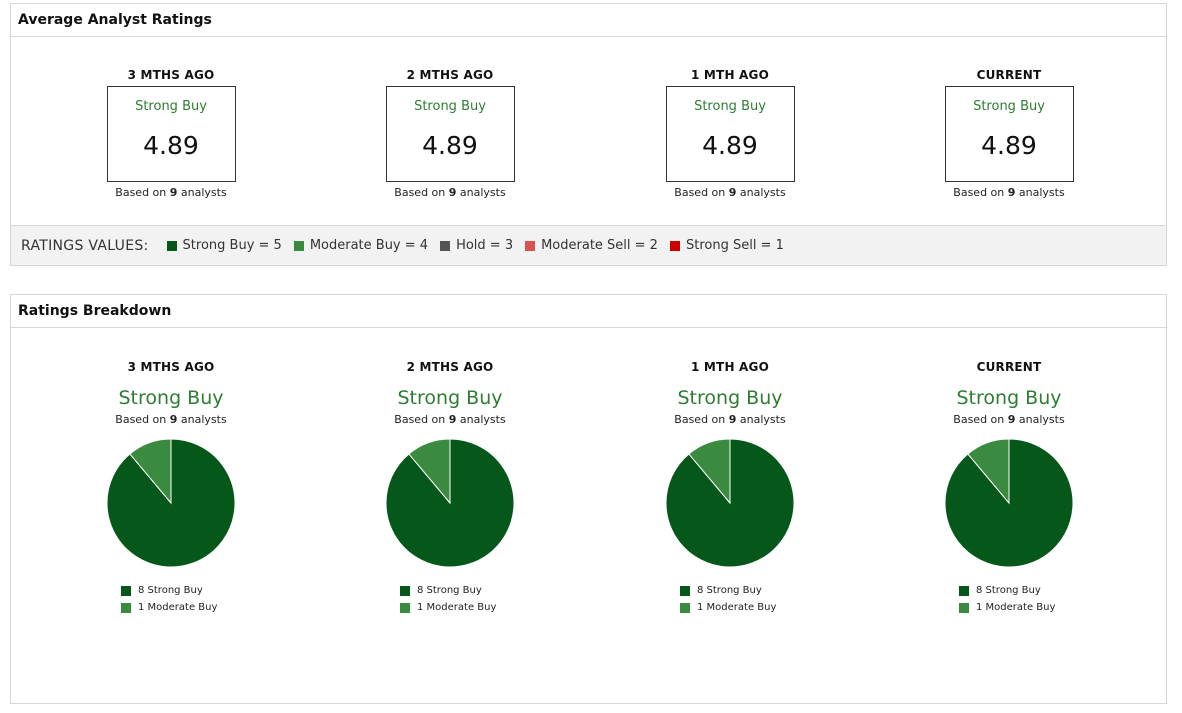  I want to click on rating-value-key: Strong Buy = 5, so click(224, 245).